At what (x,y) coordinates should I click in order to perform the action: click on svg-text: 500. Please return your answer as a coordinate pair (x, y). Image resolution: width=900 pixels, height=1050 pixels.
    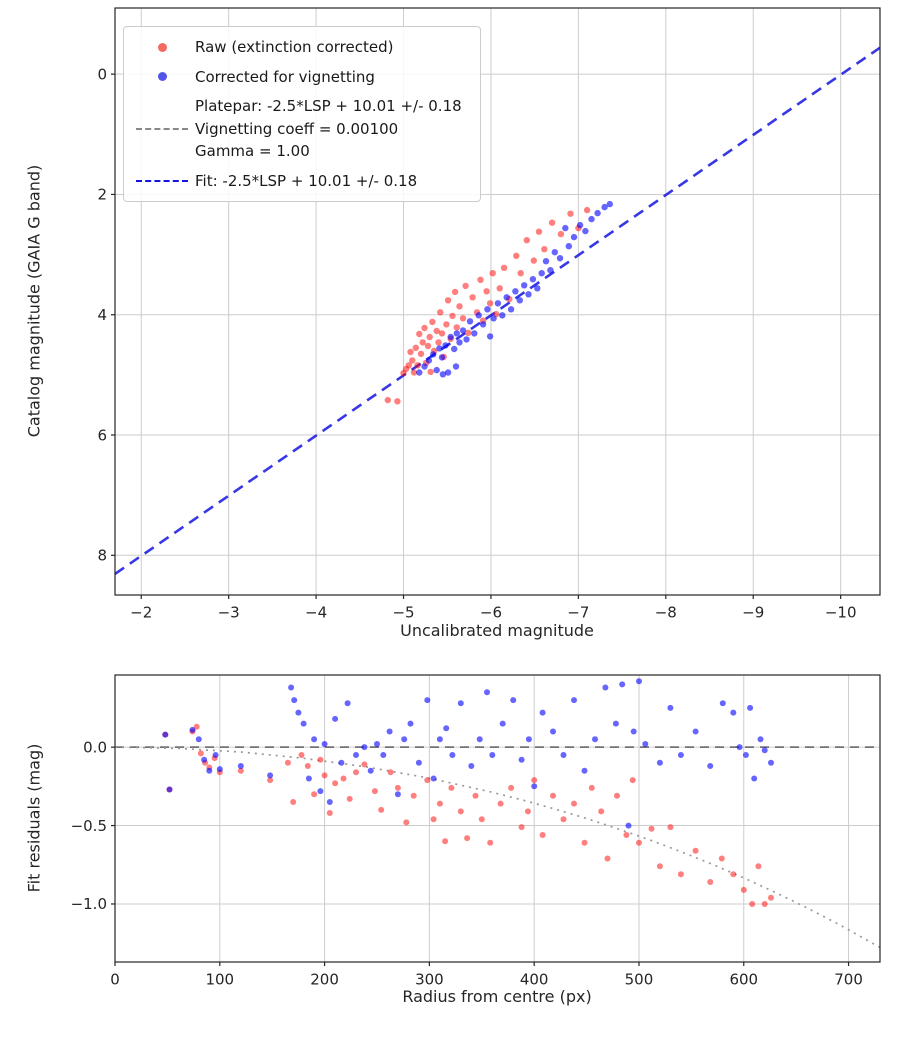
    Looking at the image, I should click on (639, 979).